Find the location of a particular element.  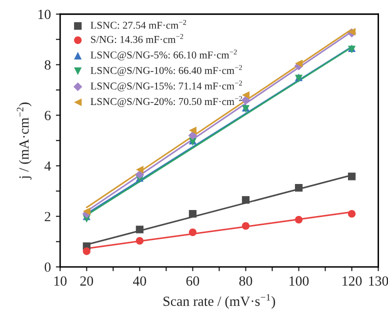

x-tick-label: 60 is located at coordinates (193, 281).